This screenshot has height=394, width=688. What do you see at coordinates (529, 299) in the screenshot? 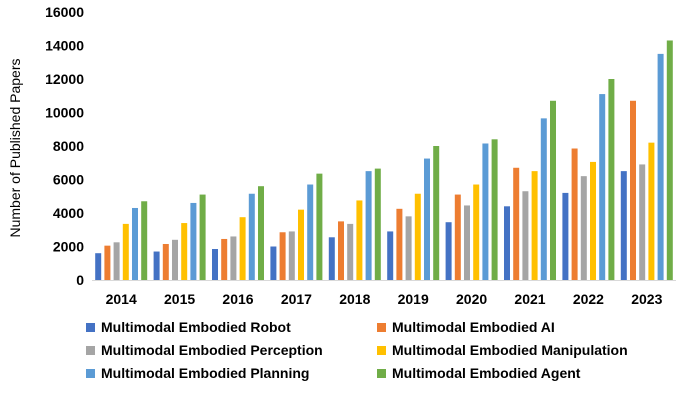
I see `x-tick-label: 2021` at bounding box center [529, 299].